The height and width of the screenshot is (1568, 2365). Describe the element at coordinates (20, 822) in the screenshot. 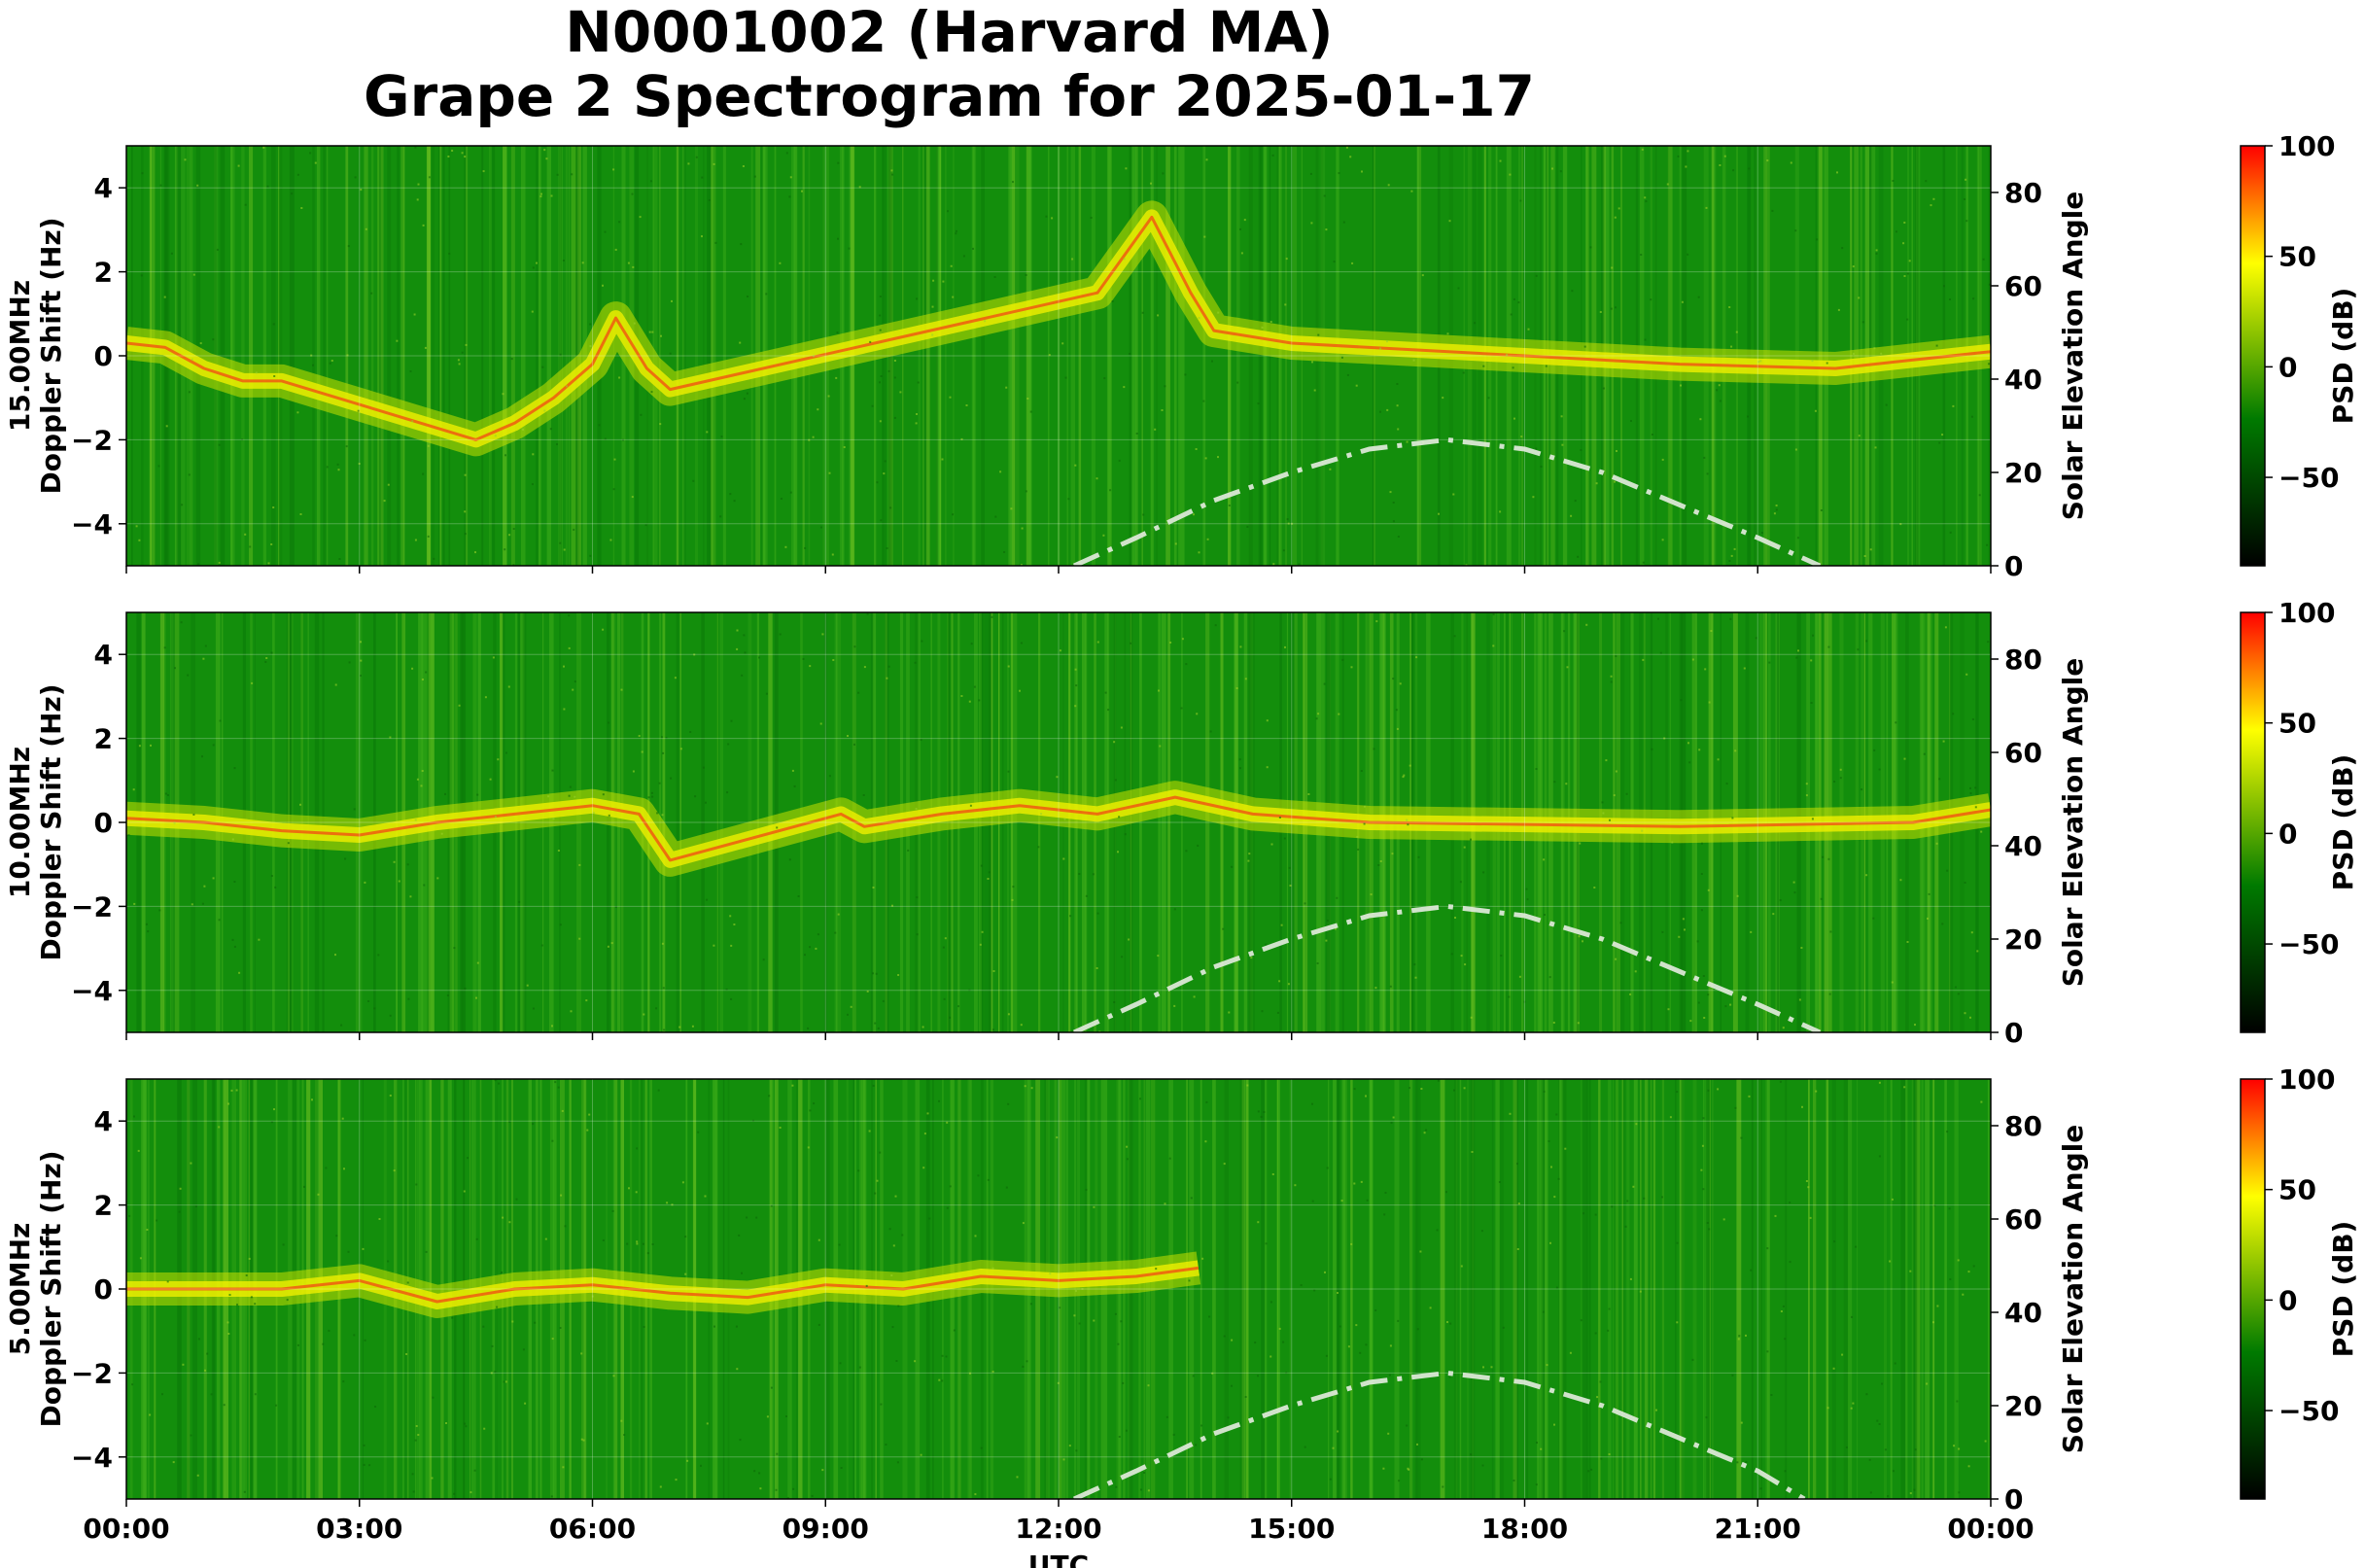

I see `y-axis-label-freq: 10.00MHz` at that location.